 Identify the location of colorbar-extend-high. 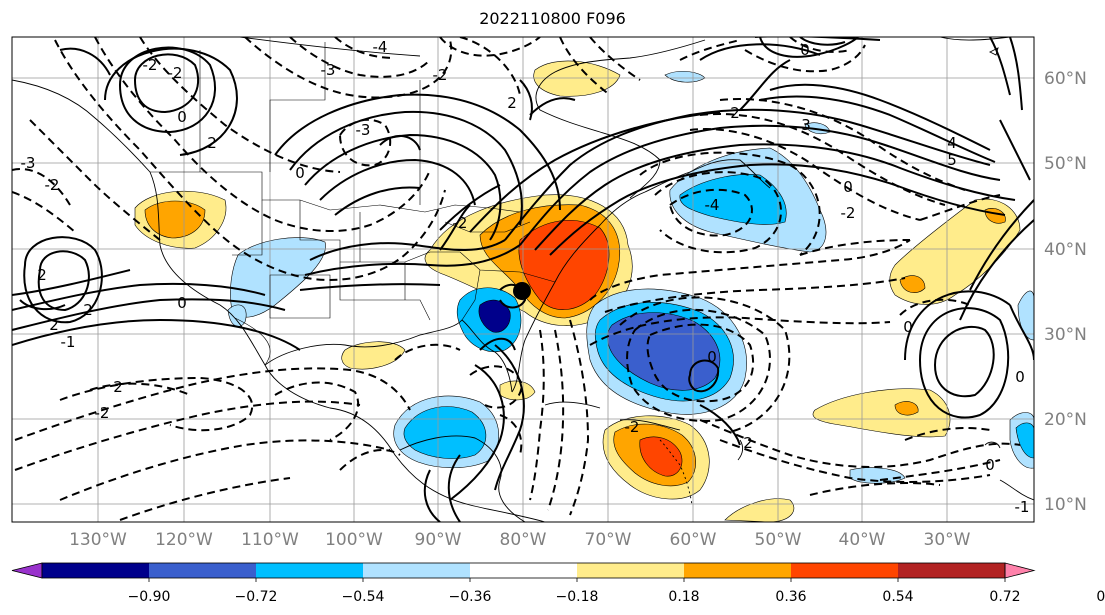
(1020, 570).